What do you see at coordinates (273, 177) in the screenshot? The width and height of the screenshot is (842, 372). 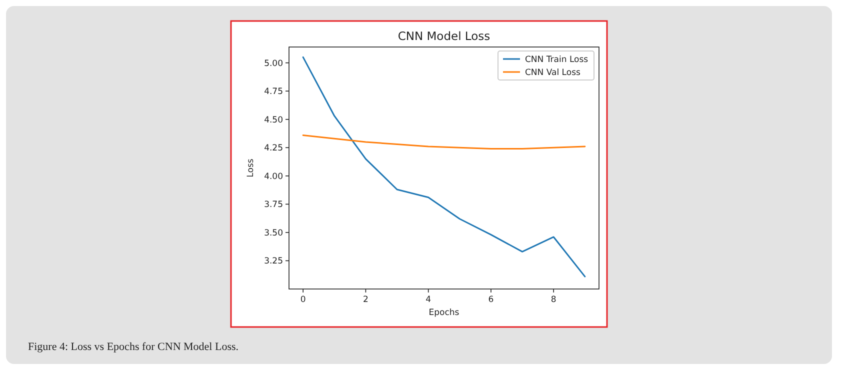 I see `y-tick-label: 4.00` at bounding box center [273, 177].